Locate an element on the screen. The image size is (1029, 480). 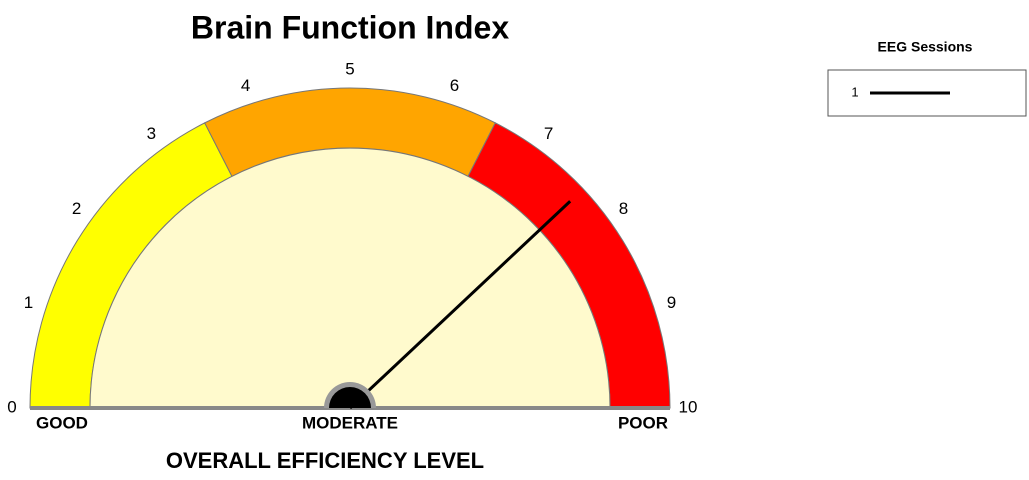
zone-label: POOR is located at coordinates (643, 422).